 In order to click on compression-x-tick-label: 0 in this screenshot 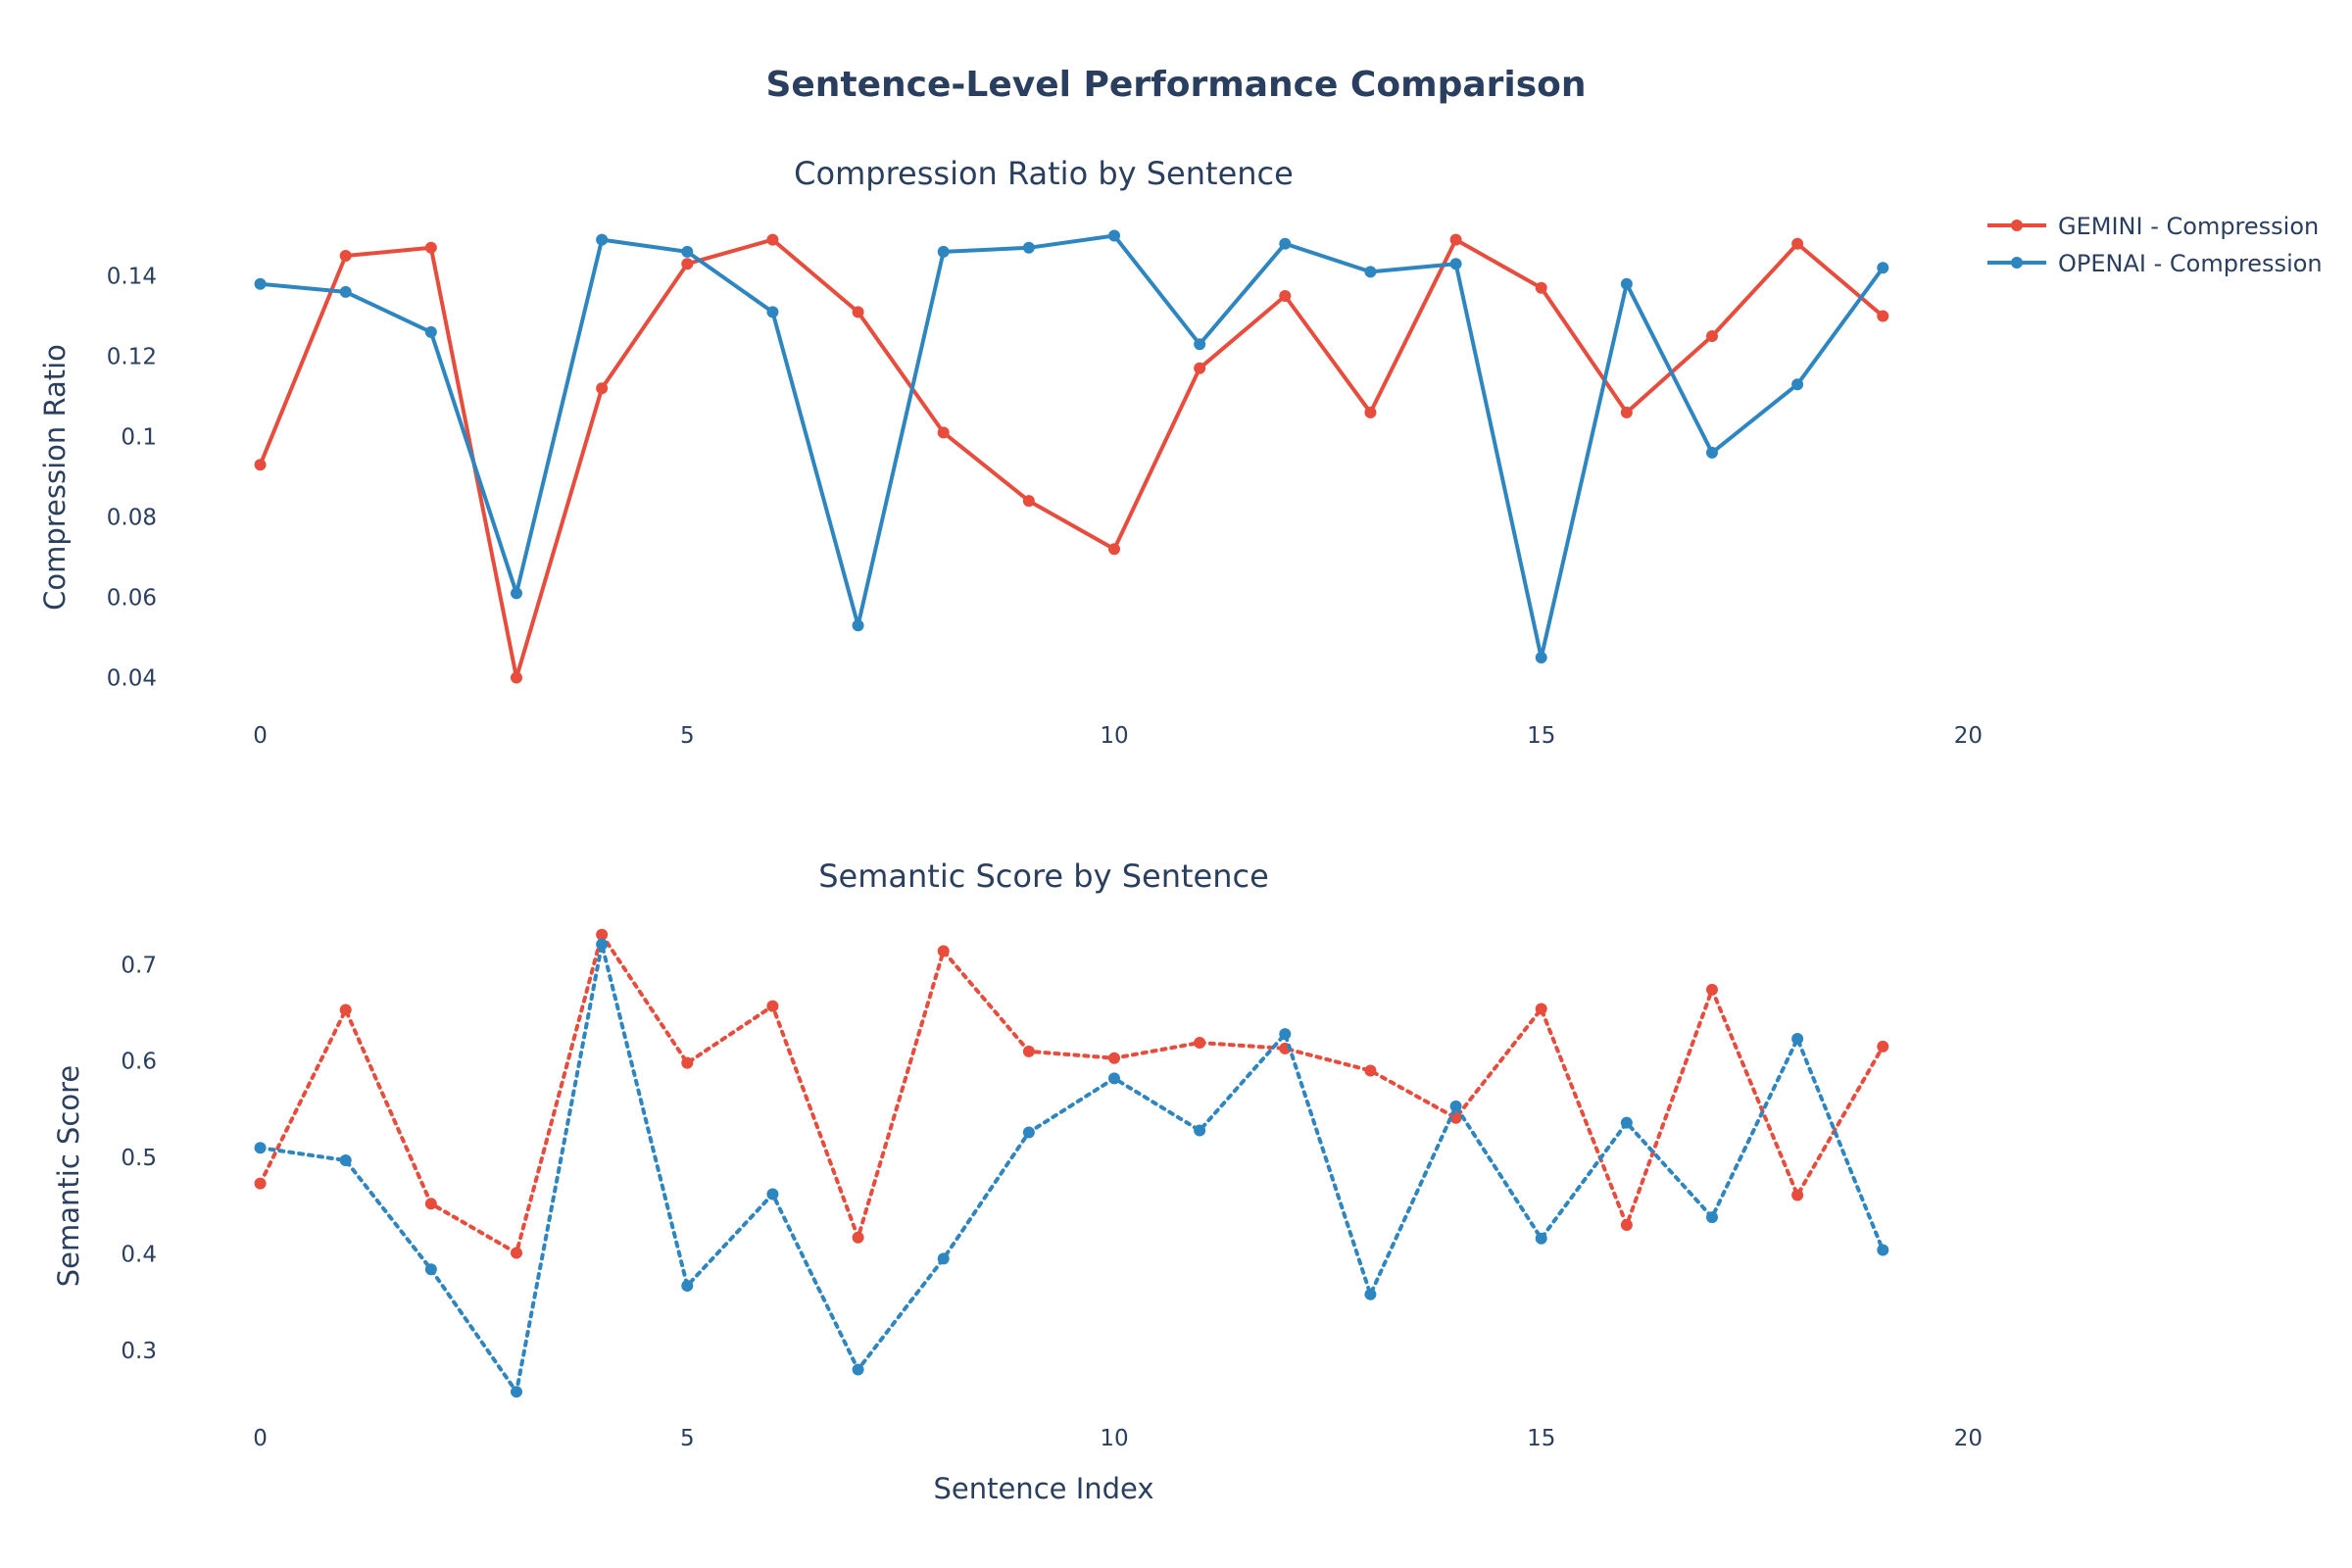, I will do `click(260, 736)`.